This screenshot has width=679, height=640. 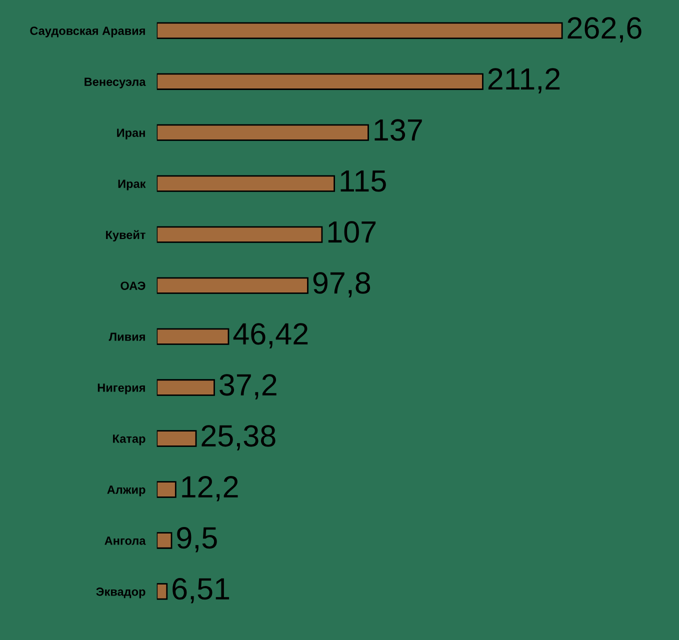 I want to click on data-label: 25,38, so click(x=239, y=437).